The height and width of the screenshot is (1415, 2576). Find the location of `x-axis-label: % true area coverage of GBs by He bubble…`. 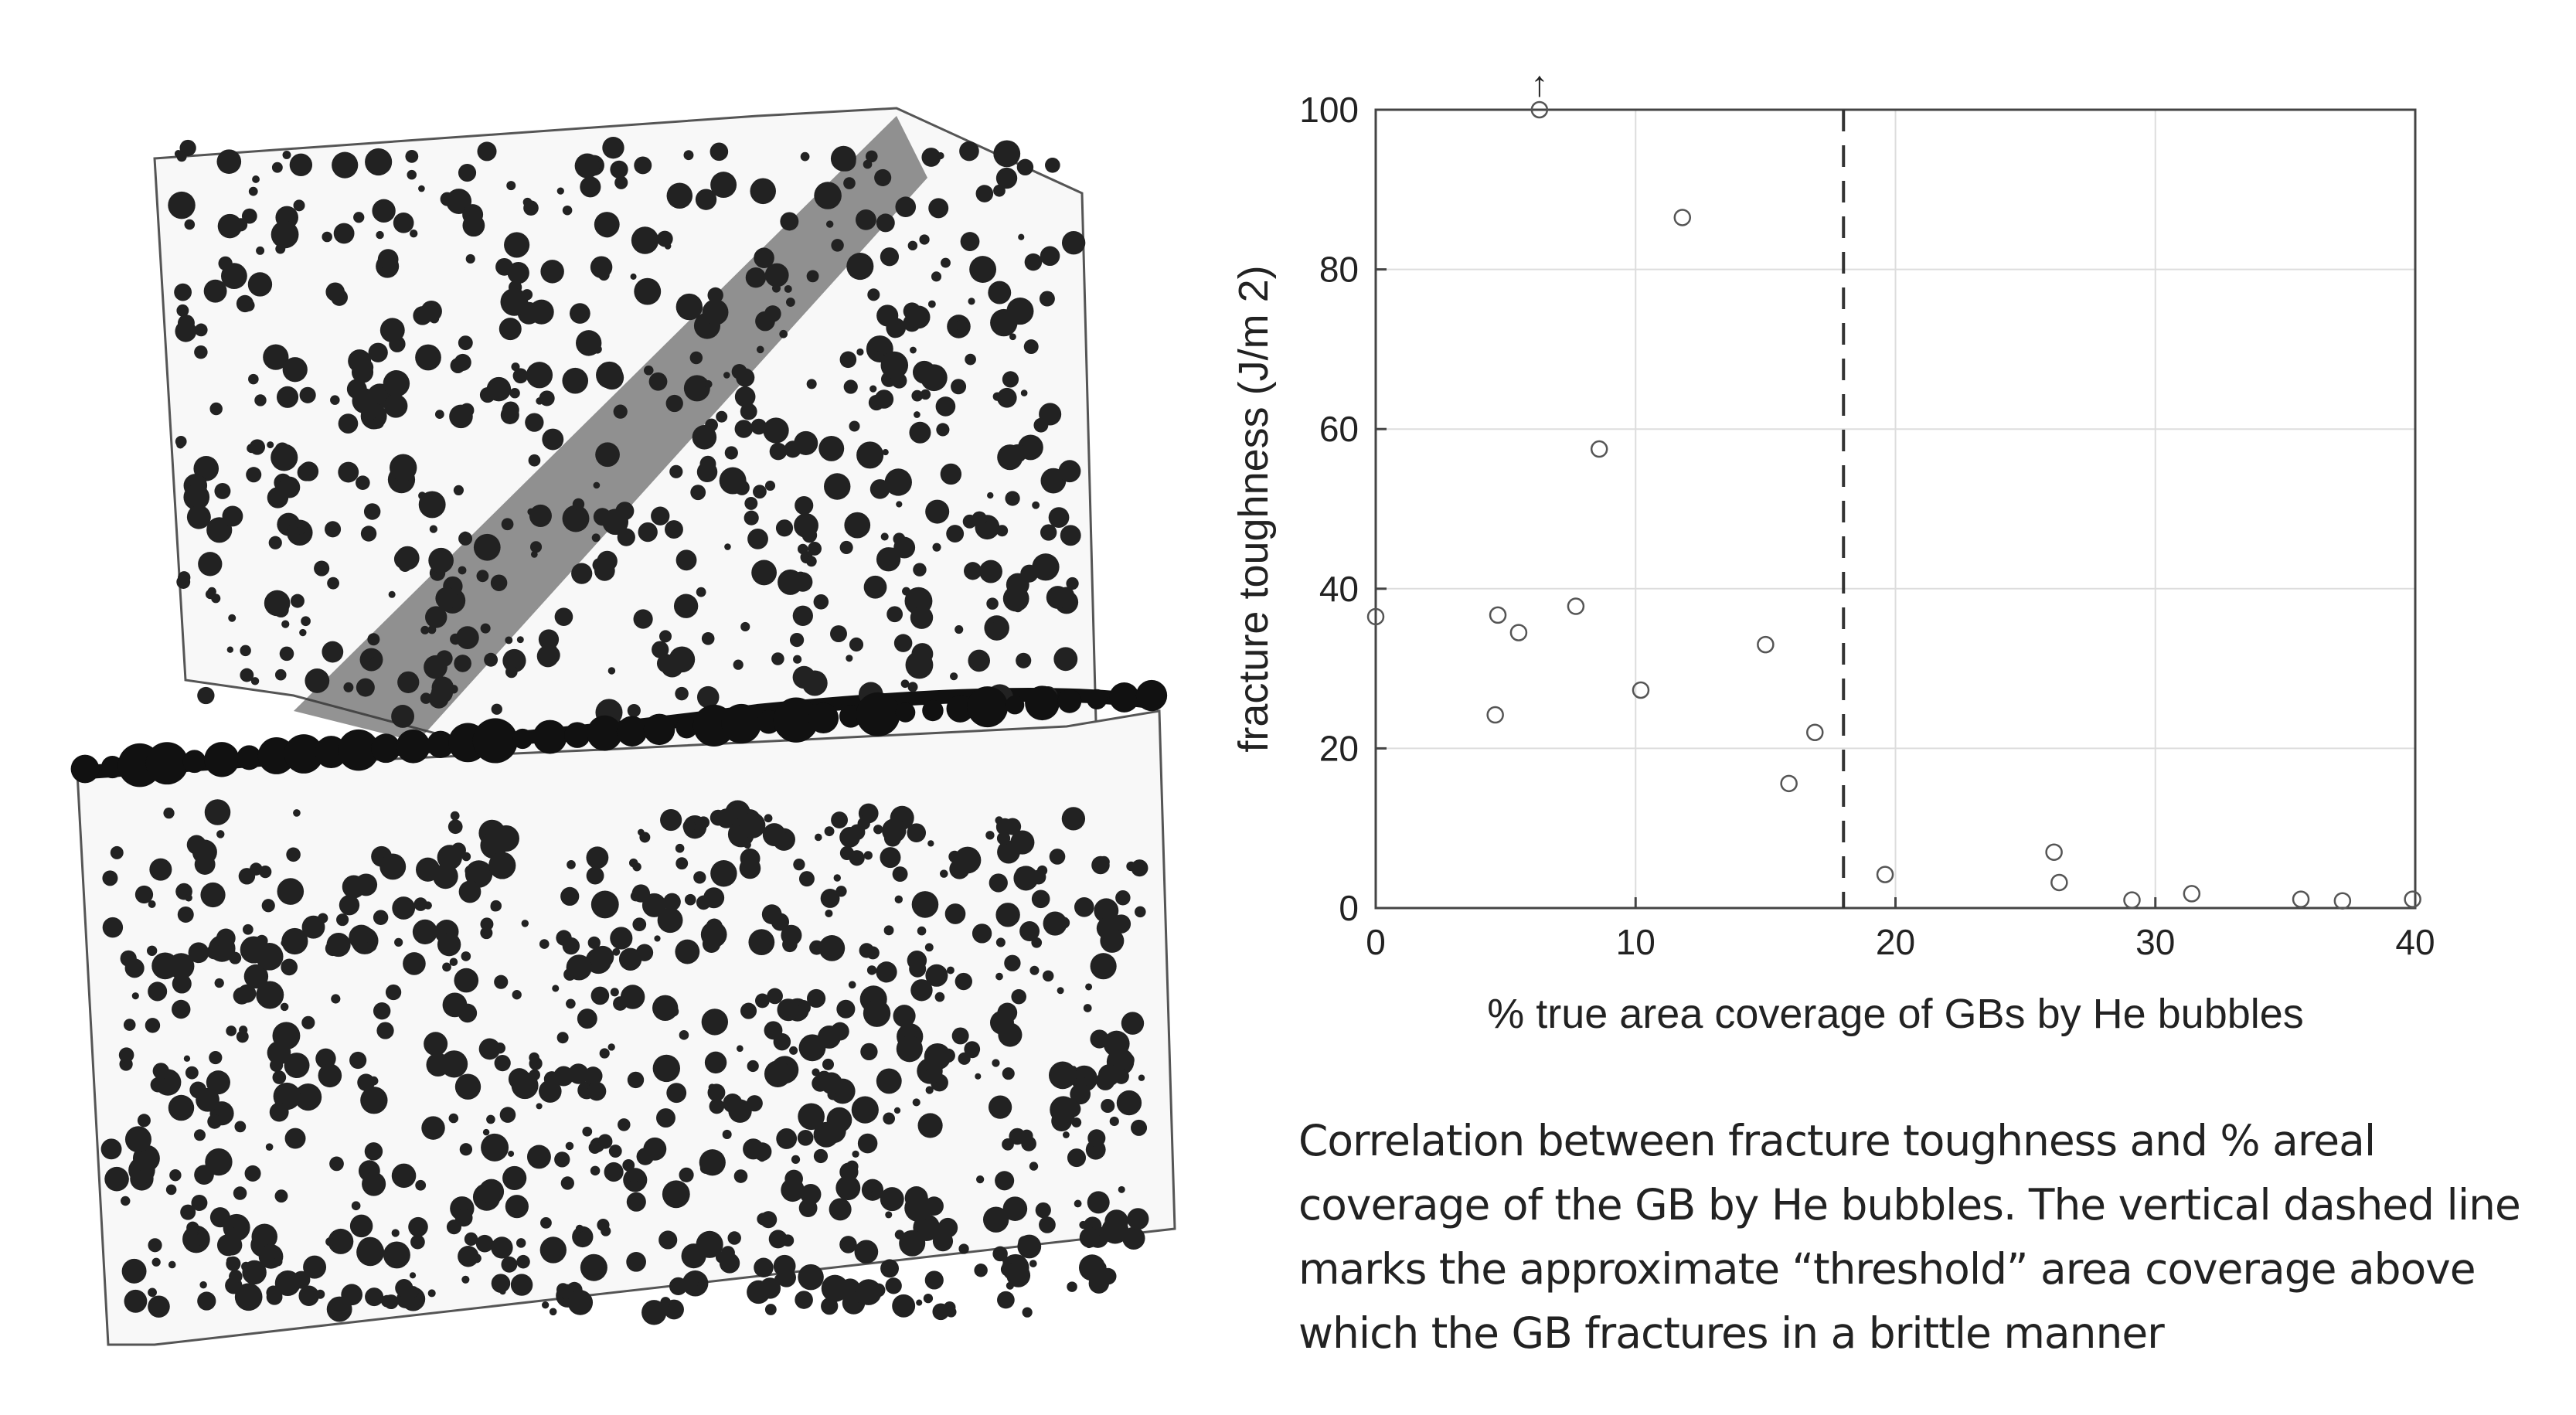

x-axis-label: % true area coverage of GBs by He bubble… is located at coordinates (1895, 1014).